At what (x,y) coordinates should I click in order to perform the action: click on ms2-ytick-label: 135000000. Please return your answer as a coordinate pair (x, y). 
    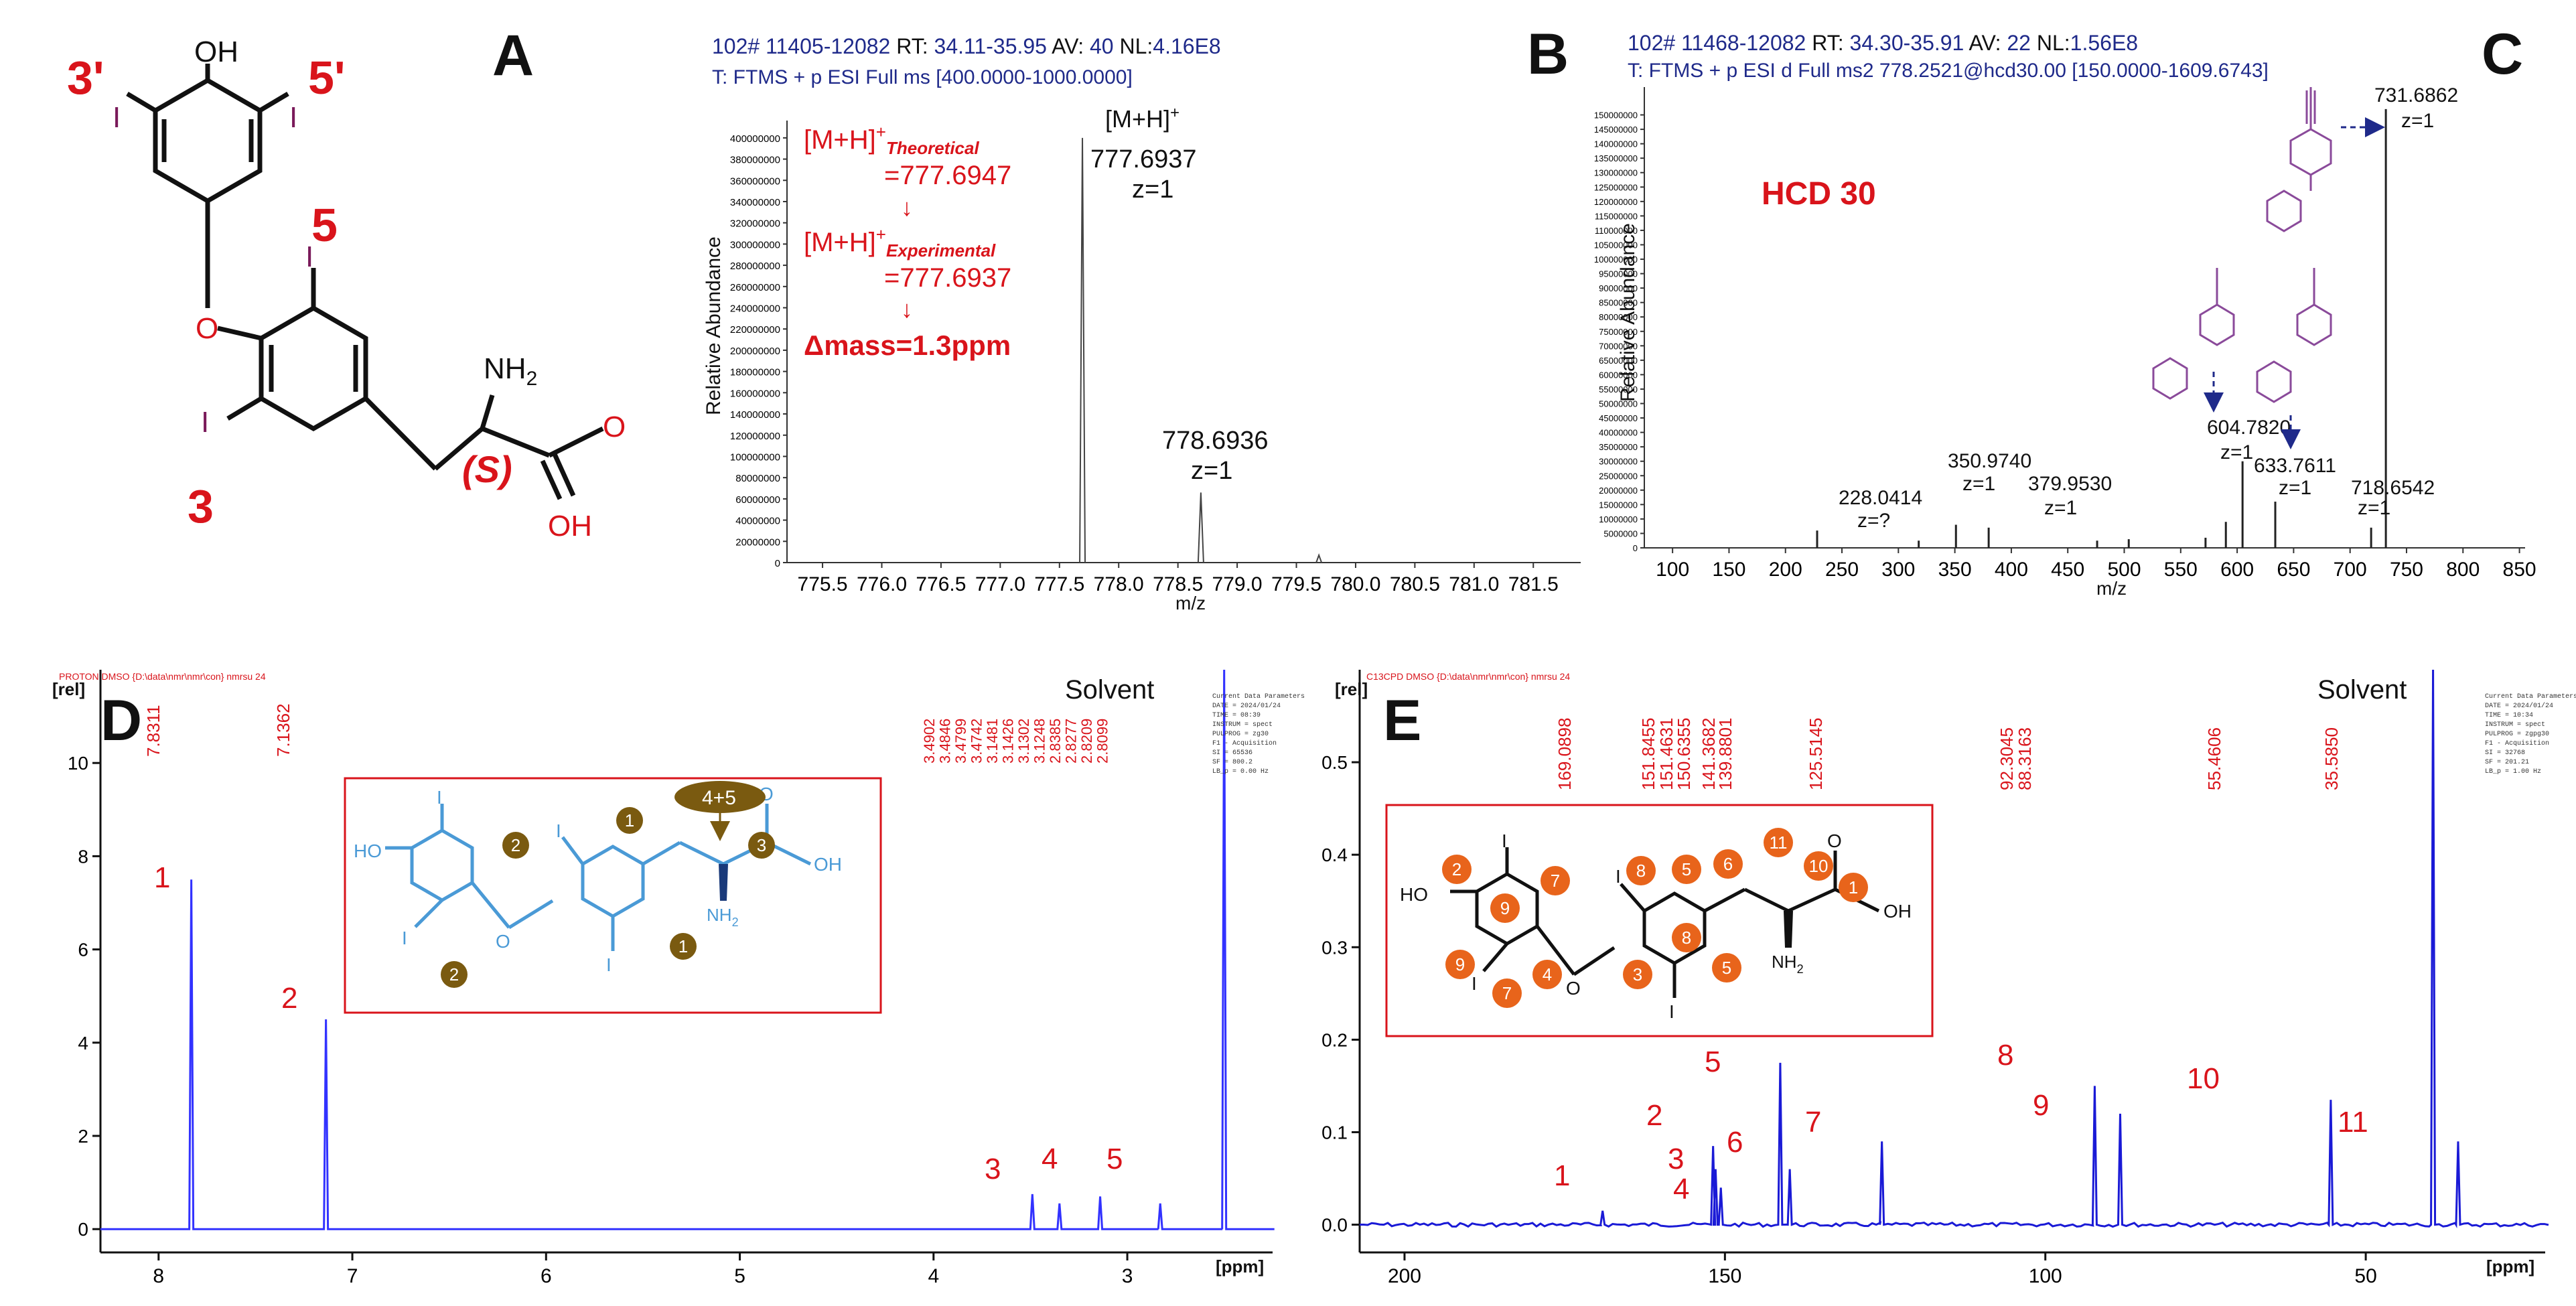
    Looking at the image, I should click on (1616, 158).